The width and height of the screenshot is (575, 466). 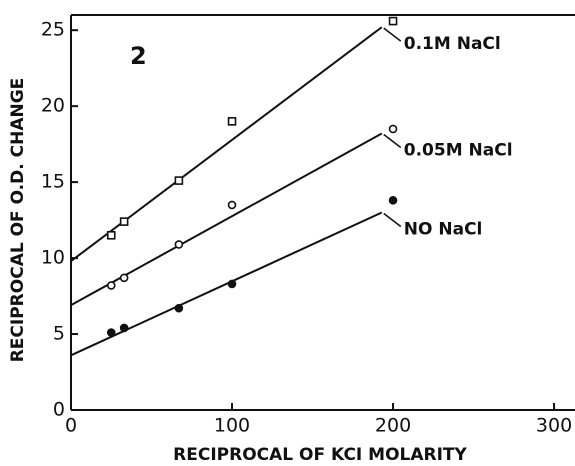 What do you see at coordinates (53, 182) in the screenshot?
I see `y-tick-label: 15` at bounding box center [53, 182].